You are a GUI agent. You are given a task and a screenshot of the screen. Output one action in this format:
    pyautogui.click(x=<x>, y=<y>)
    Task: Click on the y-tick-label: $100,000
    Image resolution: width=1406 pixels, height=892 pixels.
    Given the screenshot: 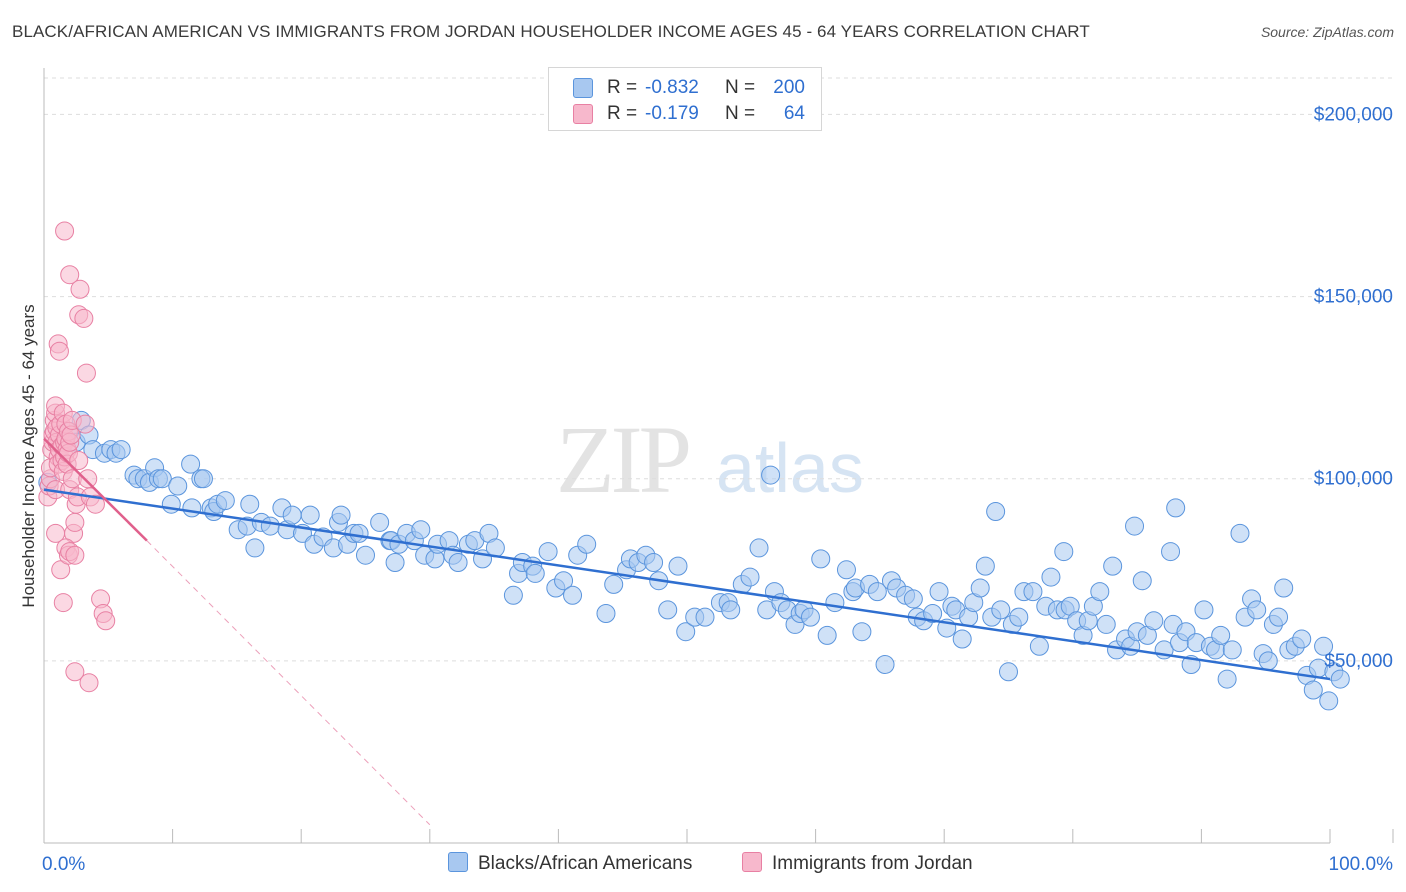 What is the action you would take?
    pyautogui.click(x=1353, y=479)
    